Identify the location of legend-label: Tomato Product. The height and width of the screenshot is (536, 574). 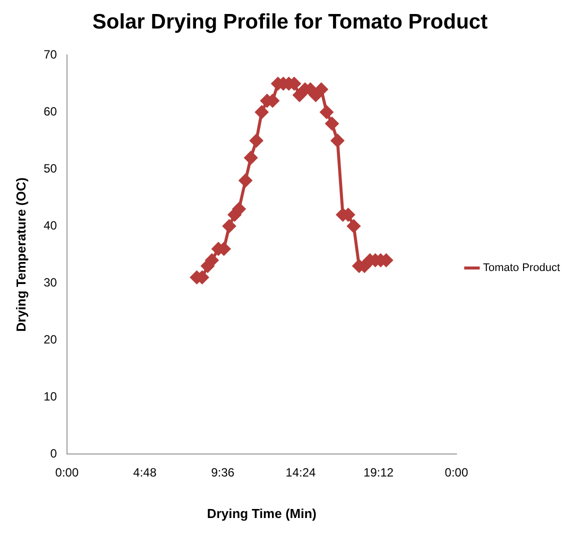
(521, 268).